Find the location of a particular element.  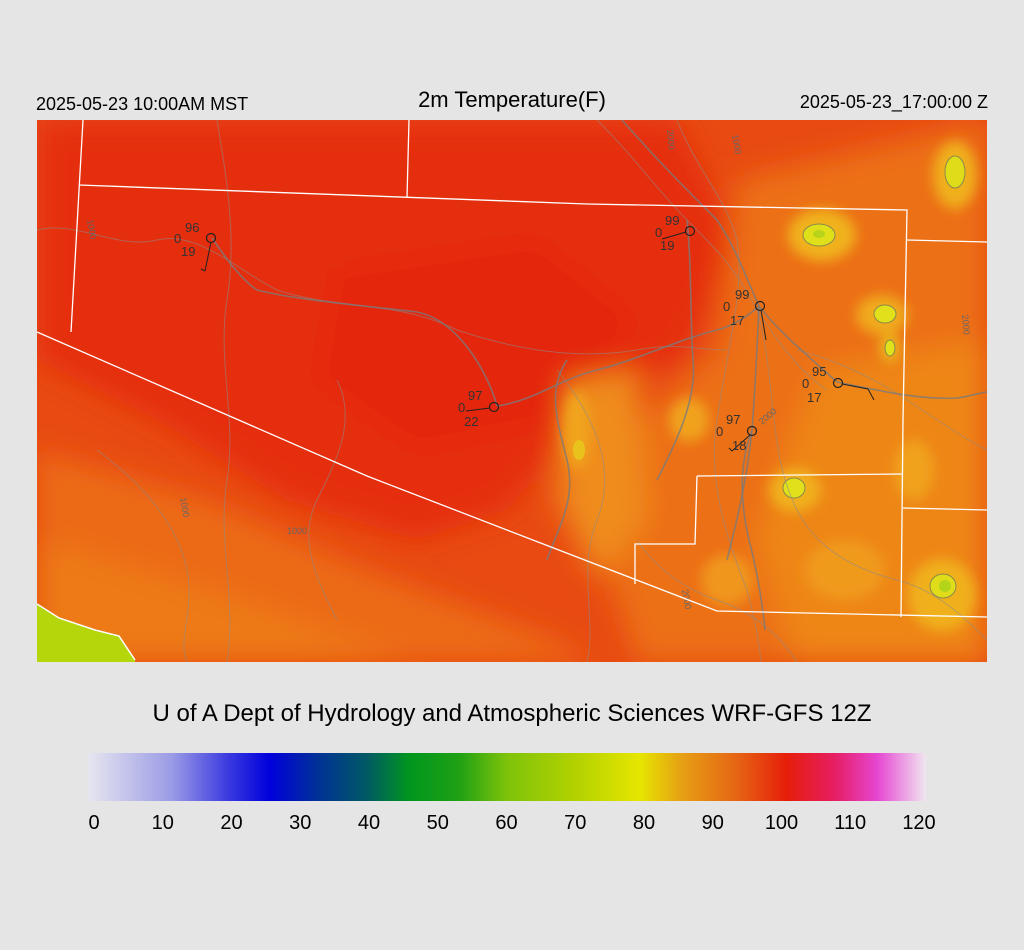

station-plot: 97 0 18 is located at coordinates (737, 432).